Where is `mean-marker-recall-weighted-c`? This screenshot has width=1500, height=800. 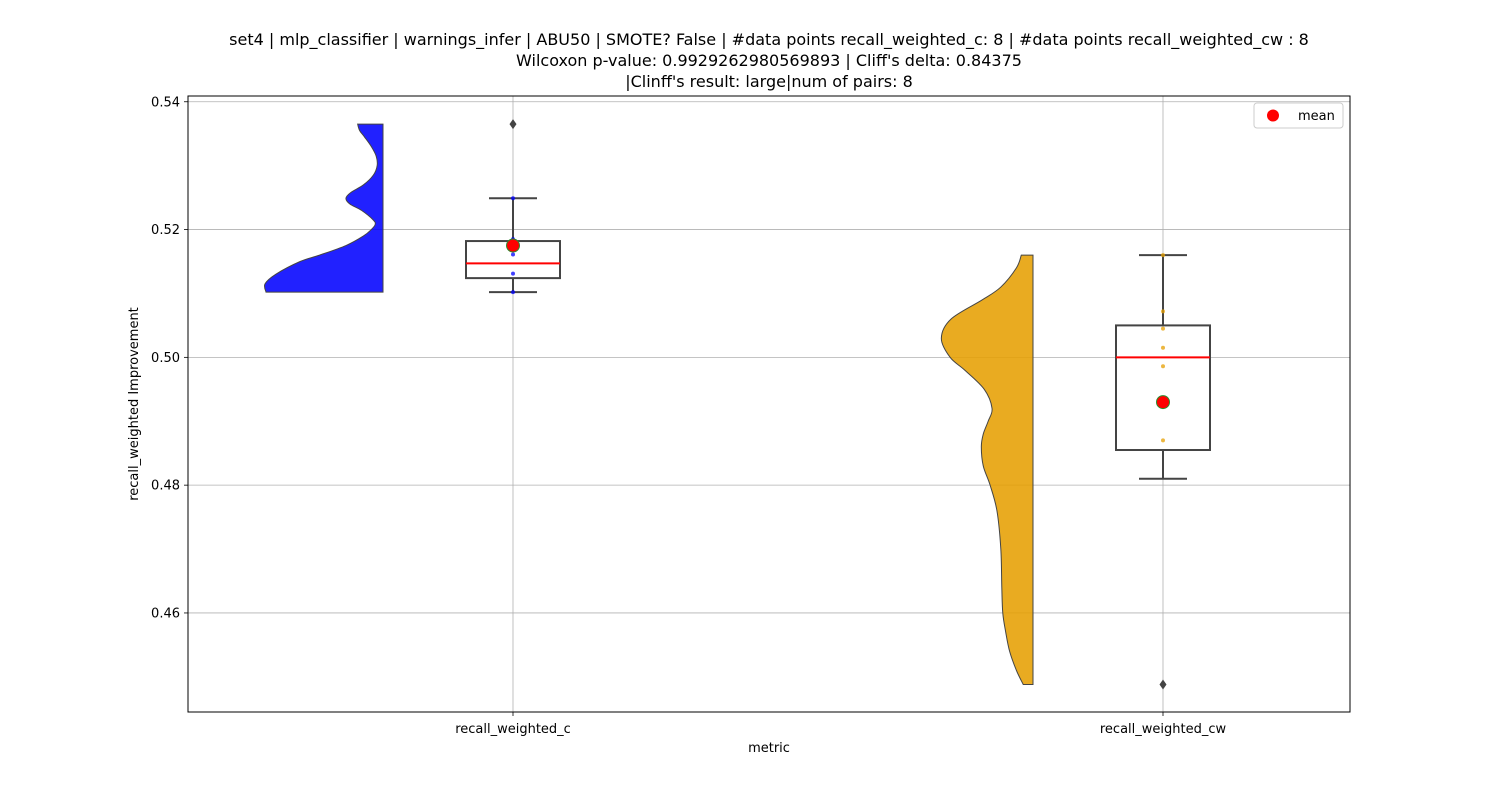 mean-marker-recall-weighted-c is located at coordinates (513, 245).